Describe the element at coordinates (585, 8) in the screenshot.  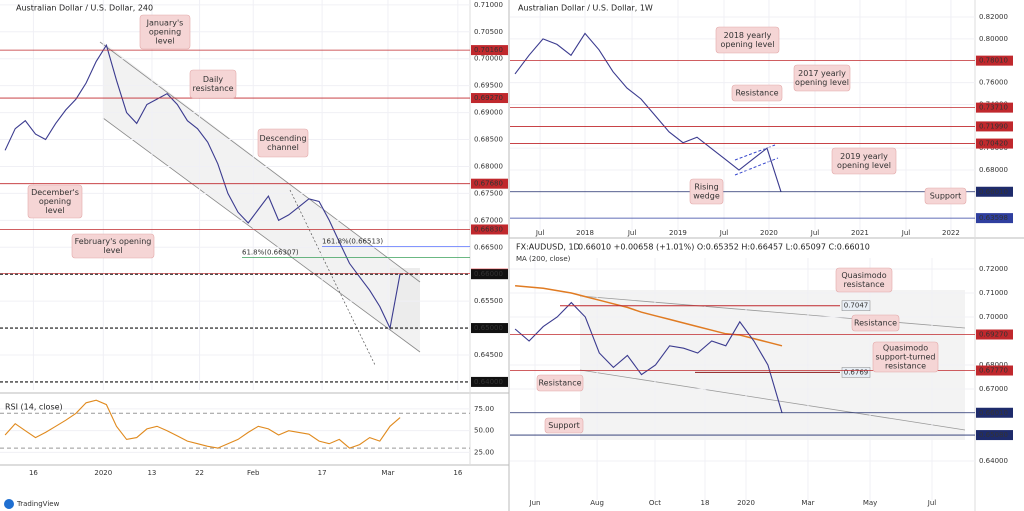
I see `chart-title: Australian Dollar / U.S. Dollar, 1W` at that location.